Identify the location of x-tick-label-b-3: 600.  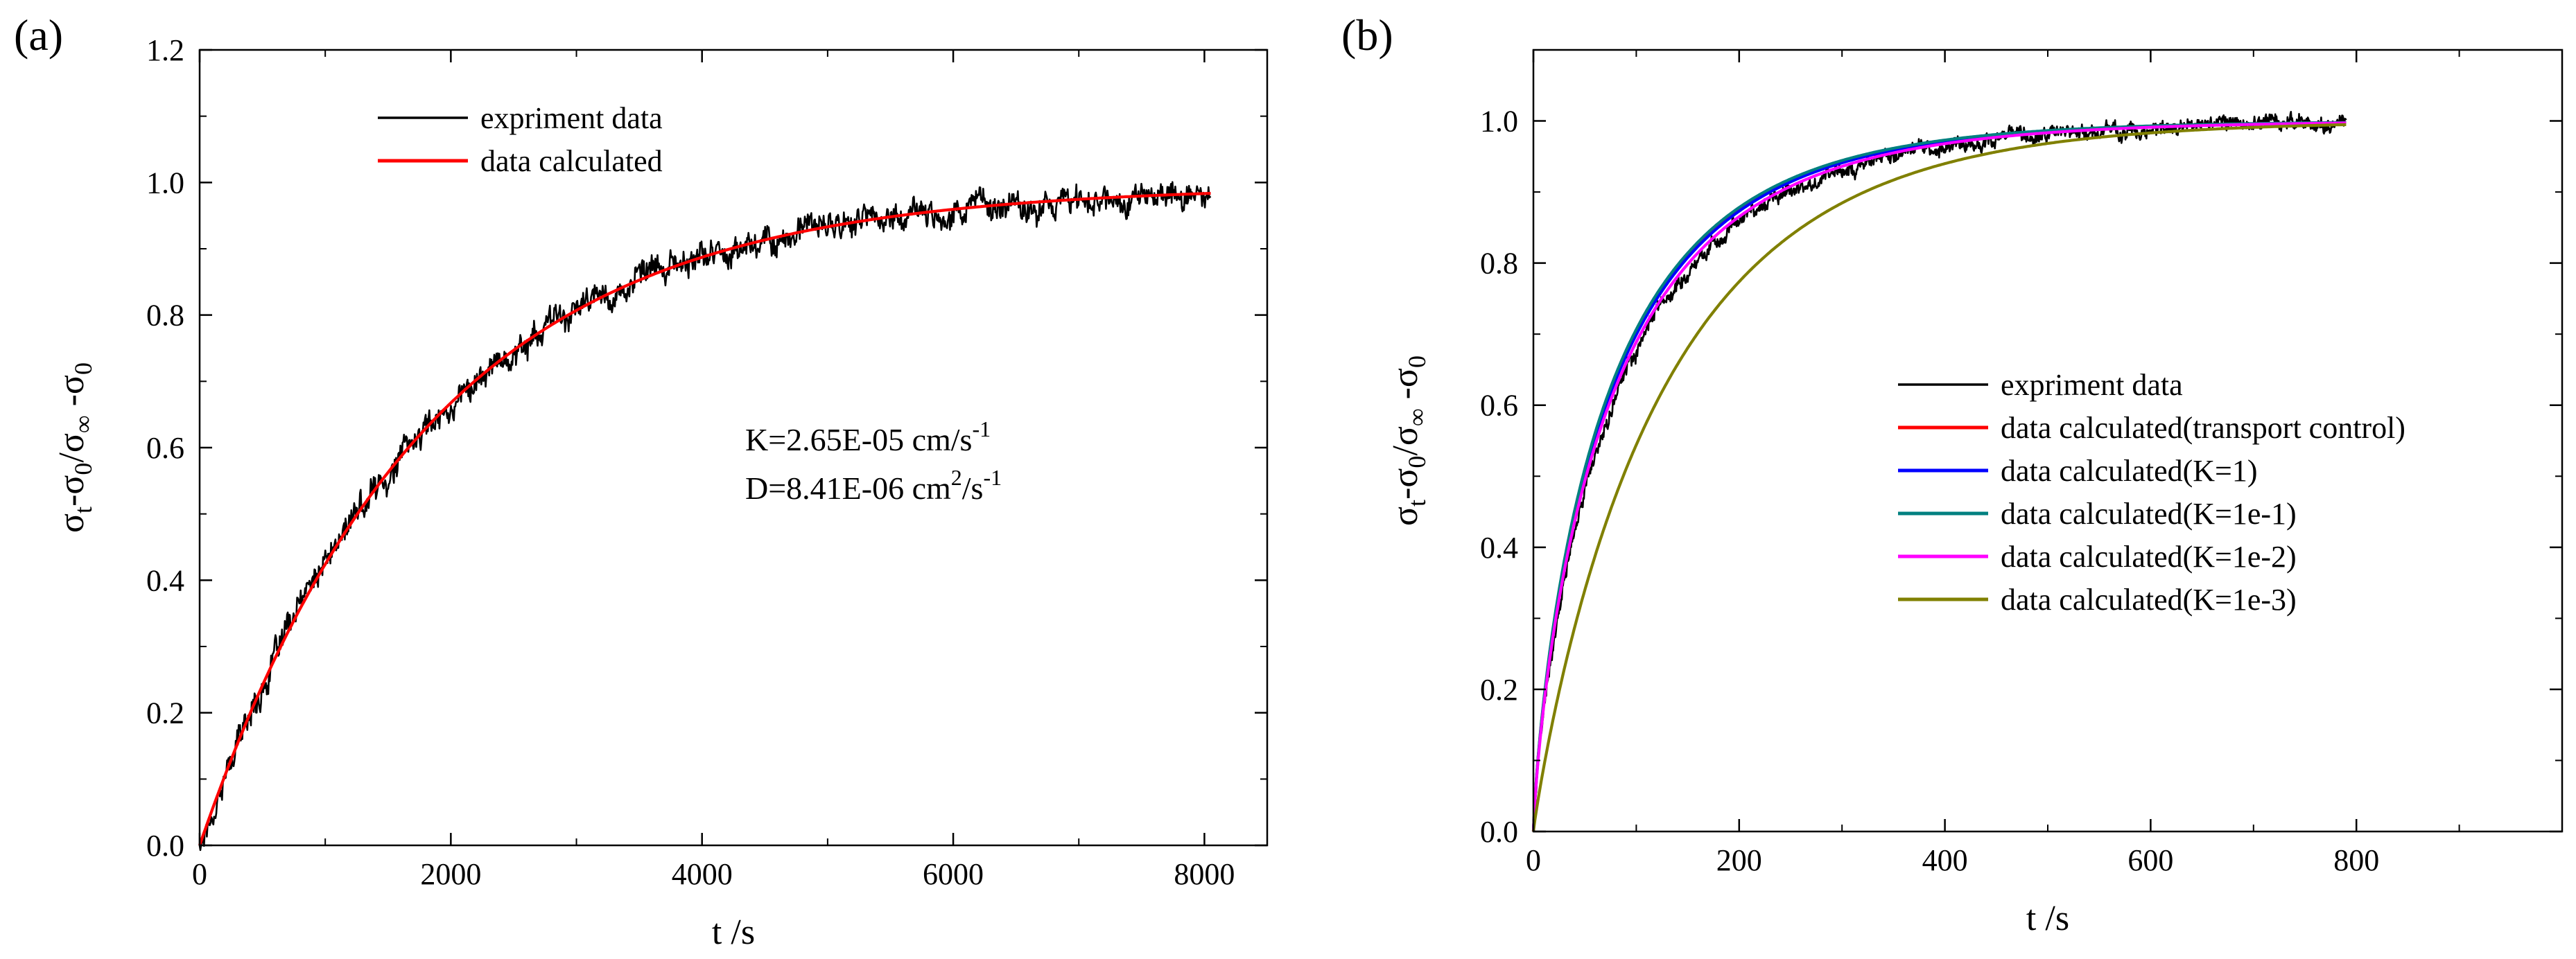
(2150, 860).